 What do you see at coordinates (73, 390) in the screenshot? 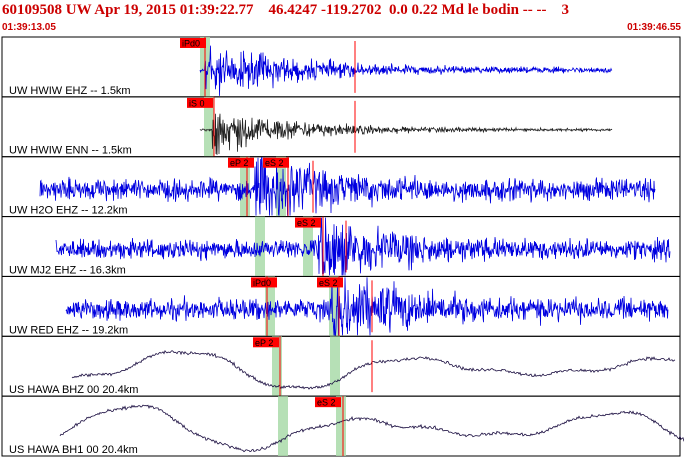
I see `station-label: US HAWA BHZ 00 20.4km` at bounding box center [73, 390].